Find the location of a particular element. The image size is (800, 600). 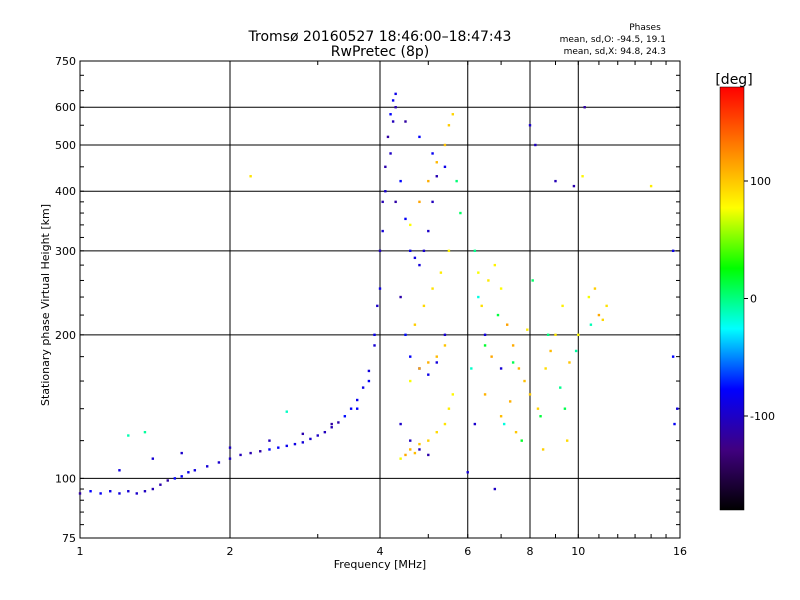

stats-heading: Phases is located at coordinates (645, 28).